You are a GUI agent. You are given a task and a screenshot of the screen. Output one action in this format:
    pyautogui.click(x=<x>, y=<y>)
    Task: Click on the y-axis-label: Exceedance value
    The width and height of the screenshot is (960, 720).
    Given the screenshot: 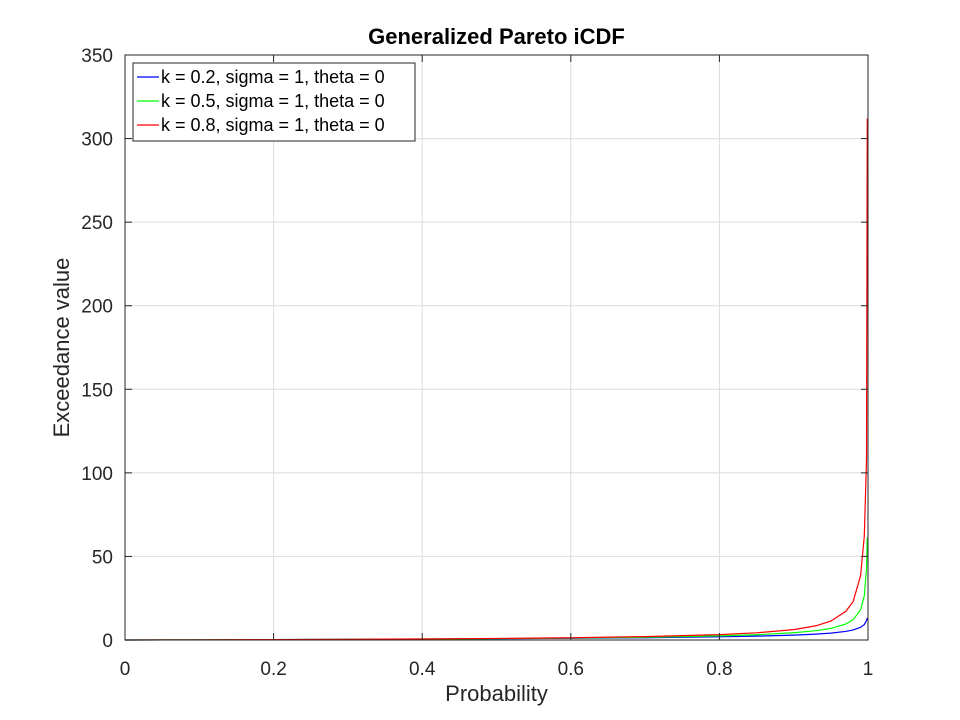 What is the action you would take?
    pyautogui.click(x=61, y=348)
    